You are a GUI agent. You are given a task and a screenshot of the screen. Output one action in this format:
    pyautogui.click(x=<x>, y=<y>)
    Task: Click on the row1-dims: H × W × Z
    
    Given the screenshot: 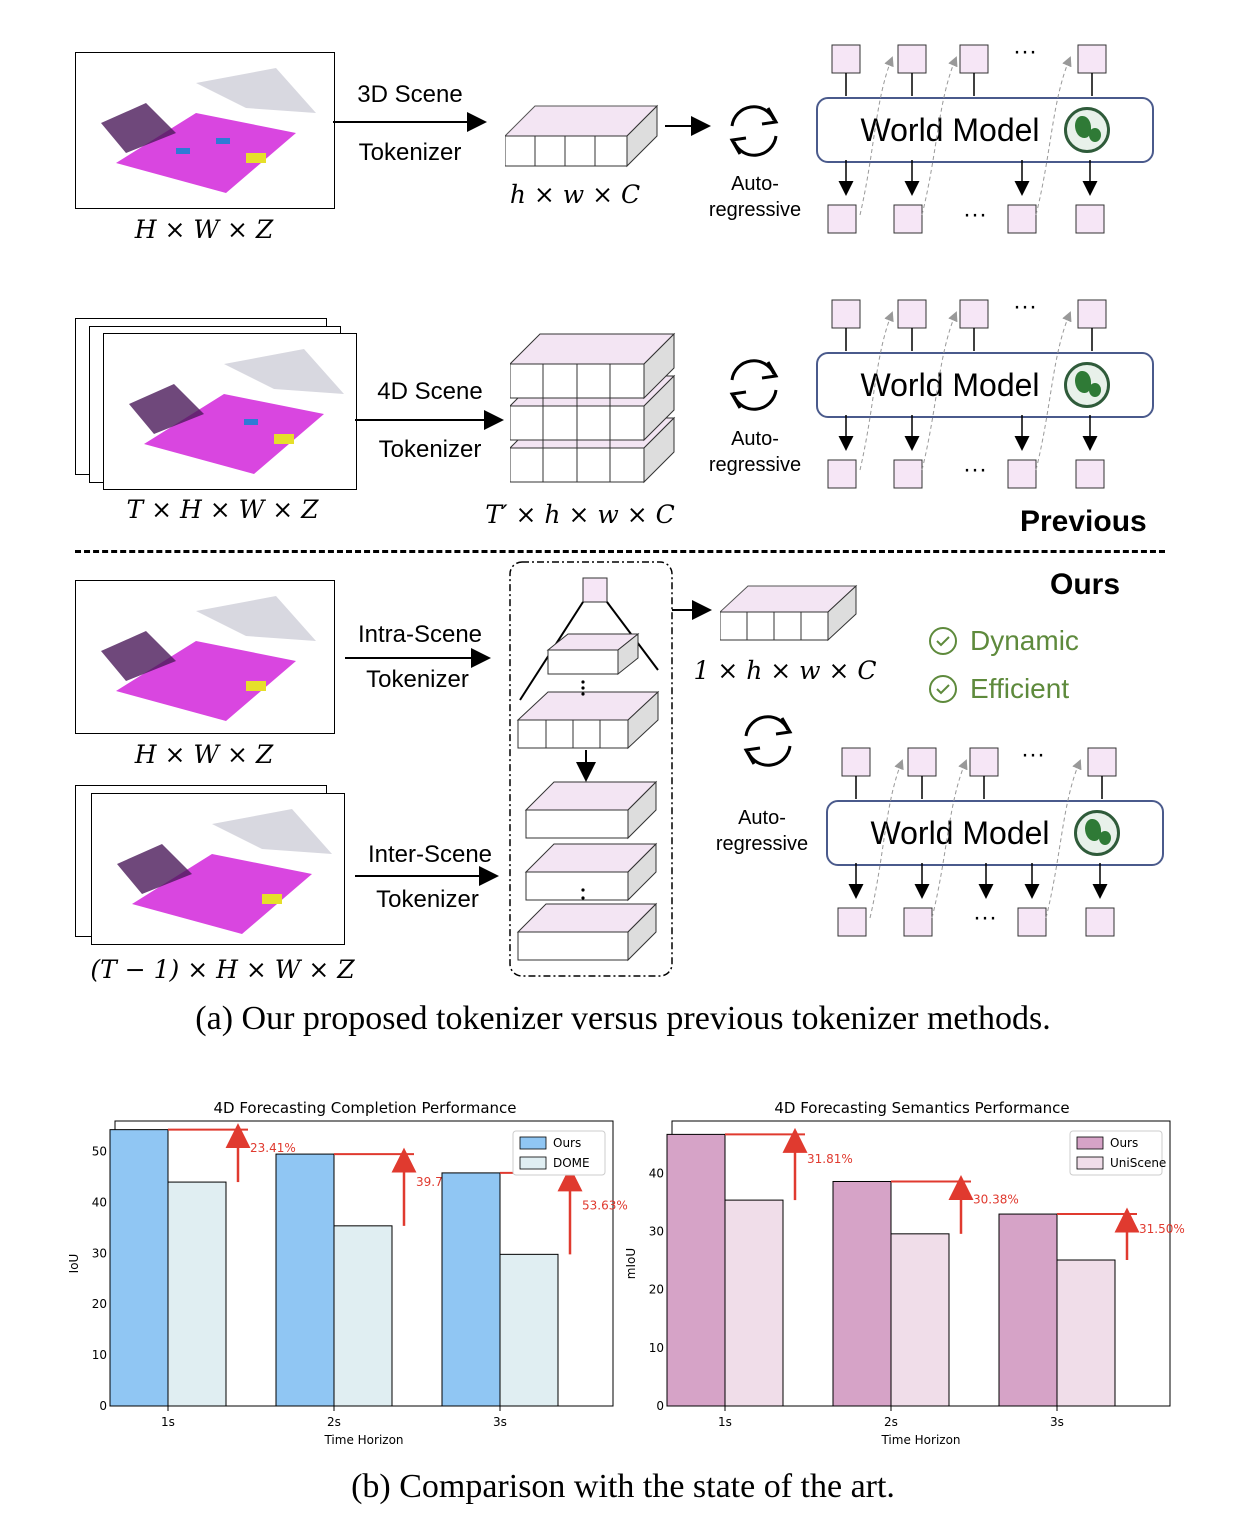 What is the action you would take?
    pyautogui.click(x=204, y=229)
    